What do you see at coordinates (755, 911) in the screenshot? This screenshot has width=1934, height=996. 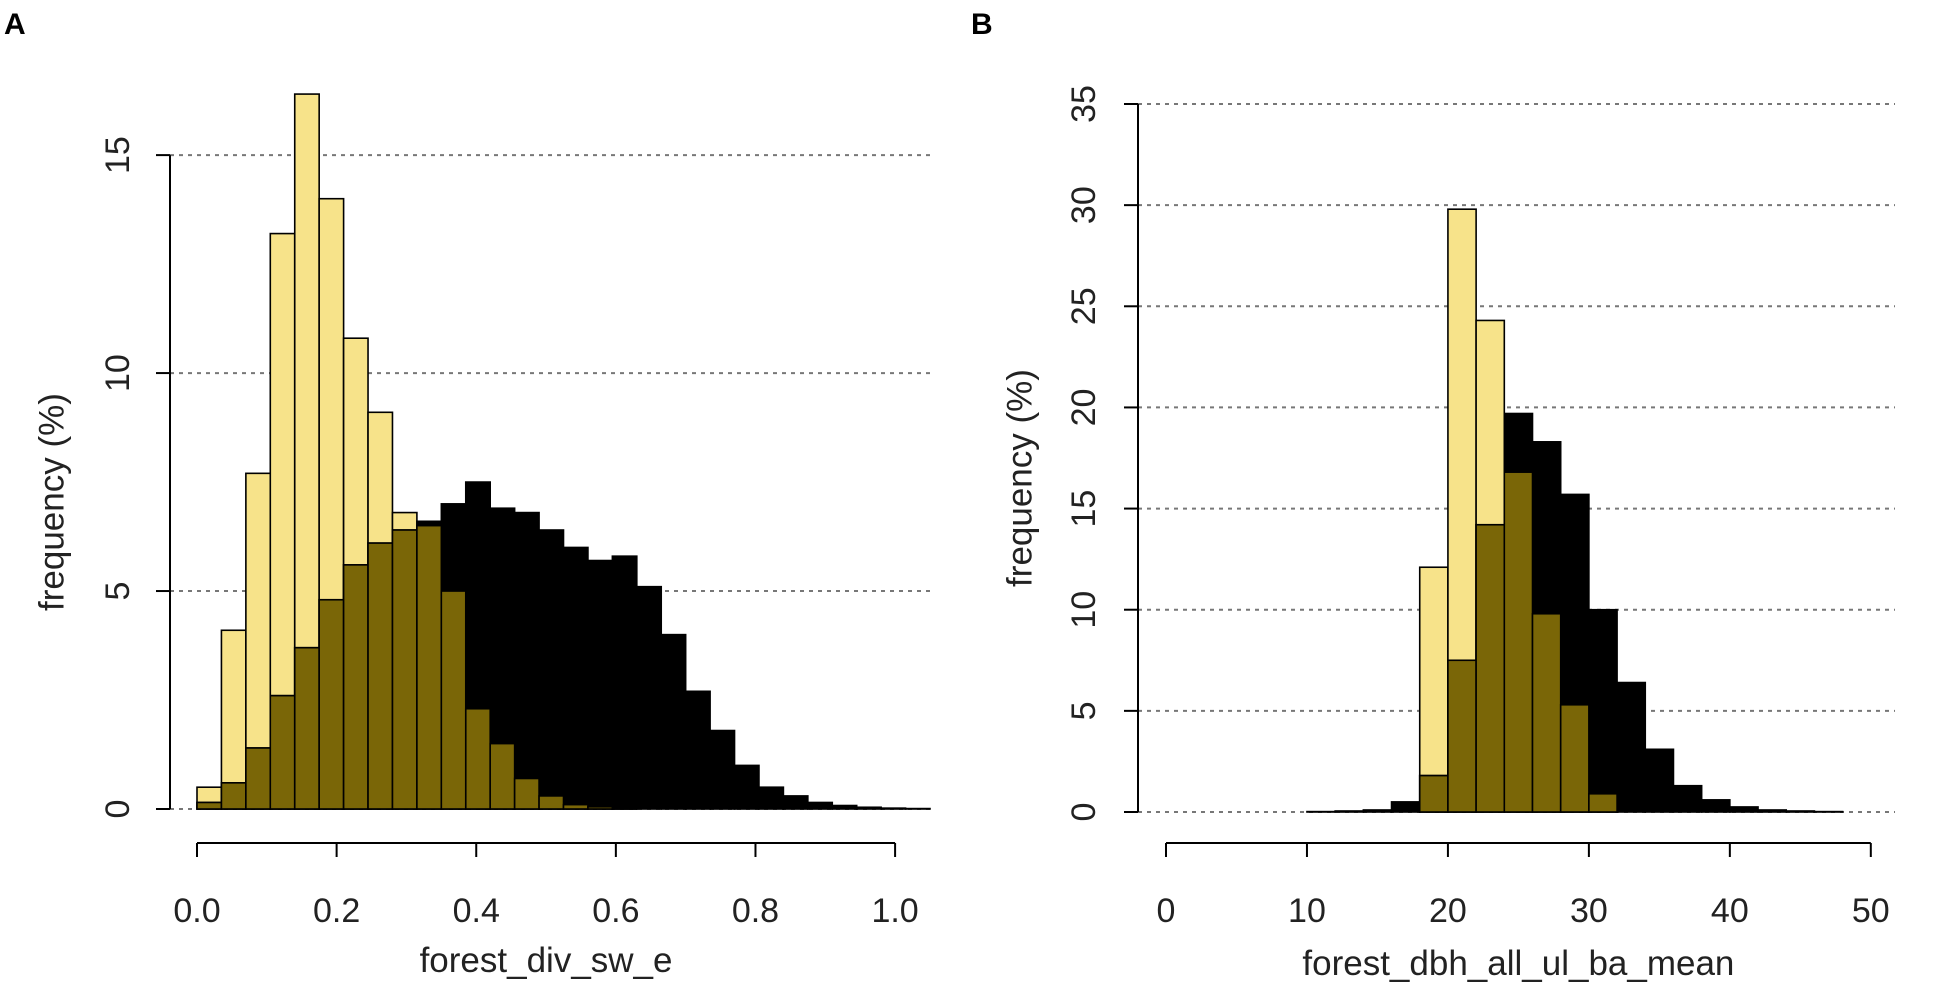 I see `panel-a-x-tick-label: 0.8` at bounding box center [755, 911].